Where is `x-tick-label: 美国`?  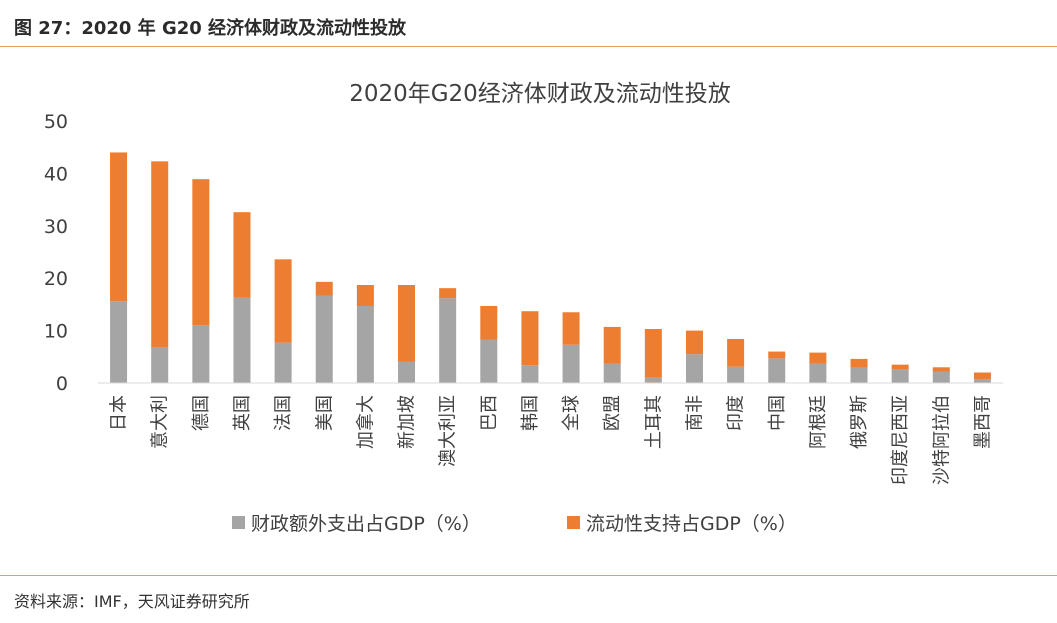 x-tick-label: 美国 is located at coordinates (324, 413).